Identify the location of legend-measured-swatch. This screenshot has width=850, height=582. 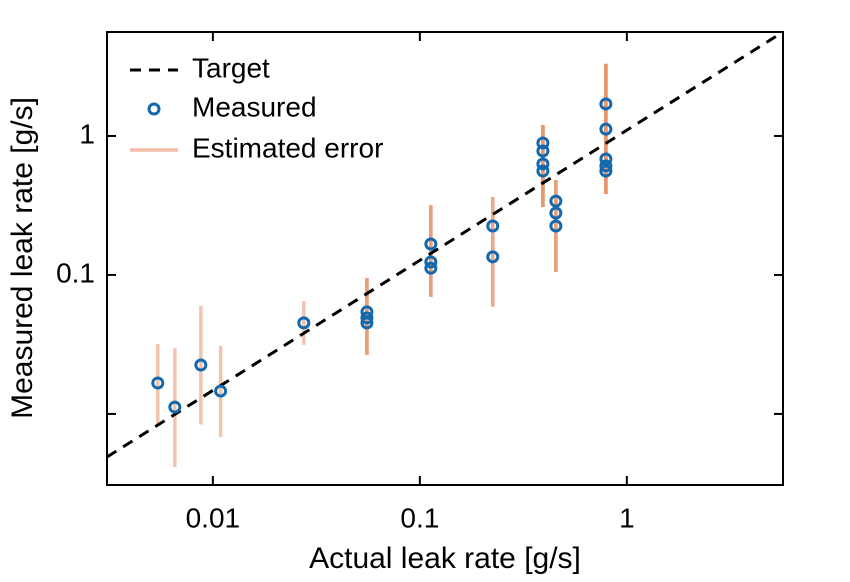
(154, 109).